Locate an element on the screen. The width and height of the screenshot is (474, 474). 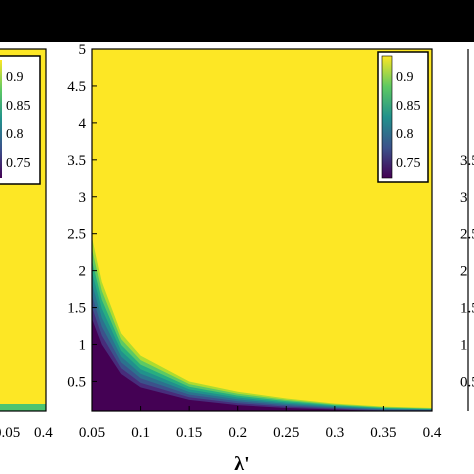
right-panel: 0.5 1 1.5 2 2.5 3 3.5 is located at coordinates (467, 230).